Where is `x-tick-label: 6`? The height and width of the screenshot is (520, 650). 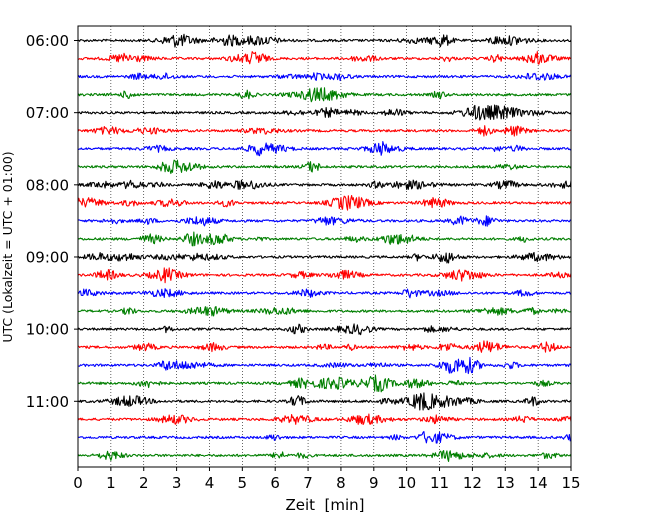
x-tick-label: 6 is located at coordinates (275, 483).